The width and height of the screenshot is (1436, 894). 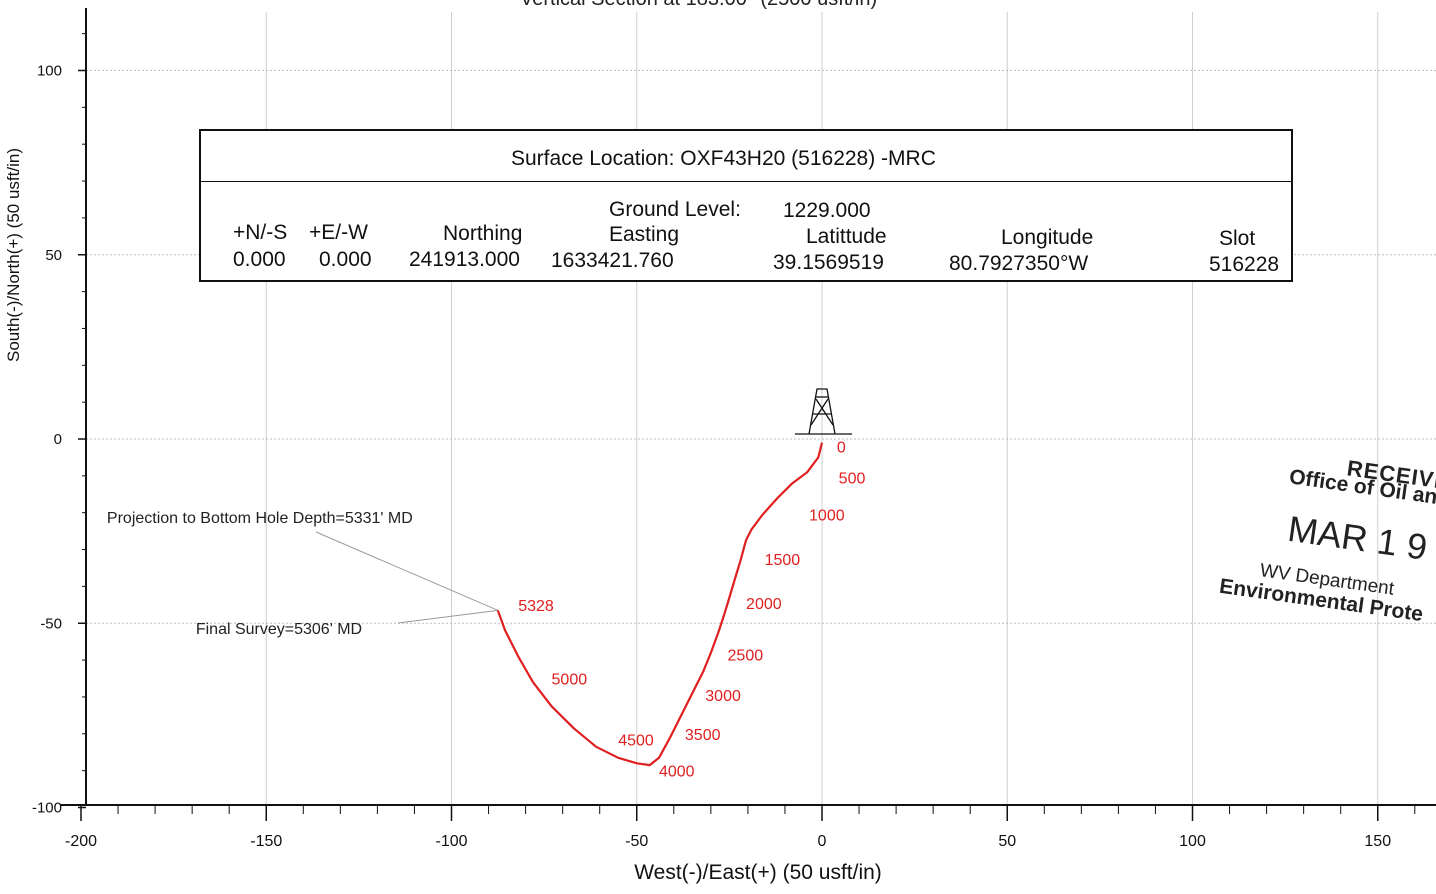 I want to click on ground-level-value: 1229.000, so click(x=827, y=210).